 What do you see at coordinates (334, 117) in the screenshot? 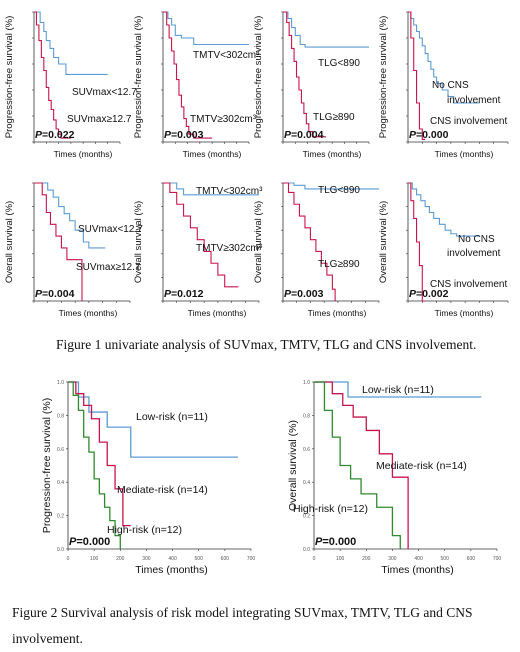
I see `series-label: TLG≥890` at bounding box center [334, 117].